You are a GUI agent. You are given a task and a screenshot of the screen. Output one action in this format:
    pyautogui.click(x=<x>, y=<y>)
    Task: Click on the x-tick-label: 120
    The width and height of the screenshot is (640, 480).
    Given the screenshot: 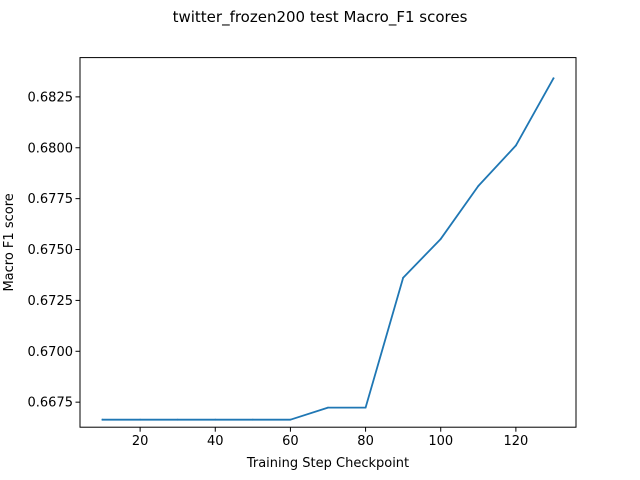 What is the action you would take?
    pyautogui.click(x=515, y=441)
    